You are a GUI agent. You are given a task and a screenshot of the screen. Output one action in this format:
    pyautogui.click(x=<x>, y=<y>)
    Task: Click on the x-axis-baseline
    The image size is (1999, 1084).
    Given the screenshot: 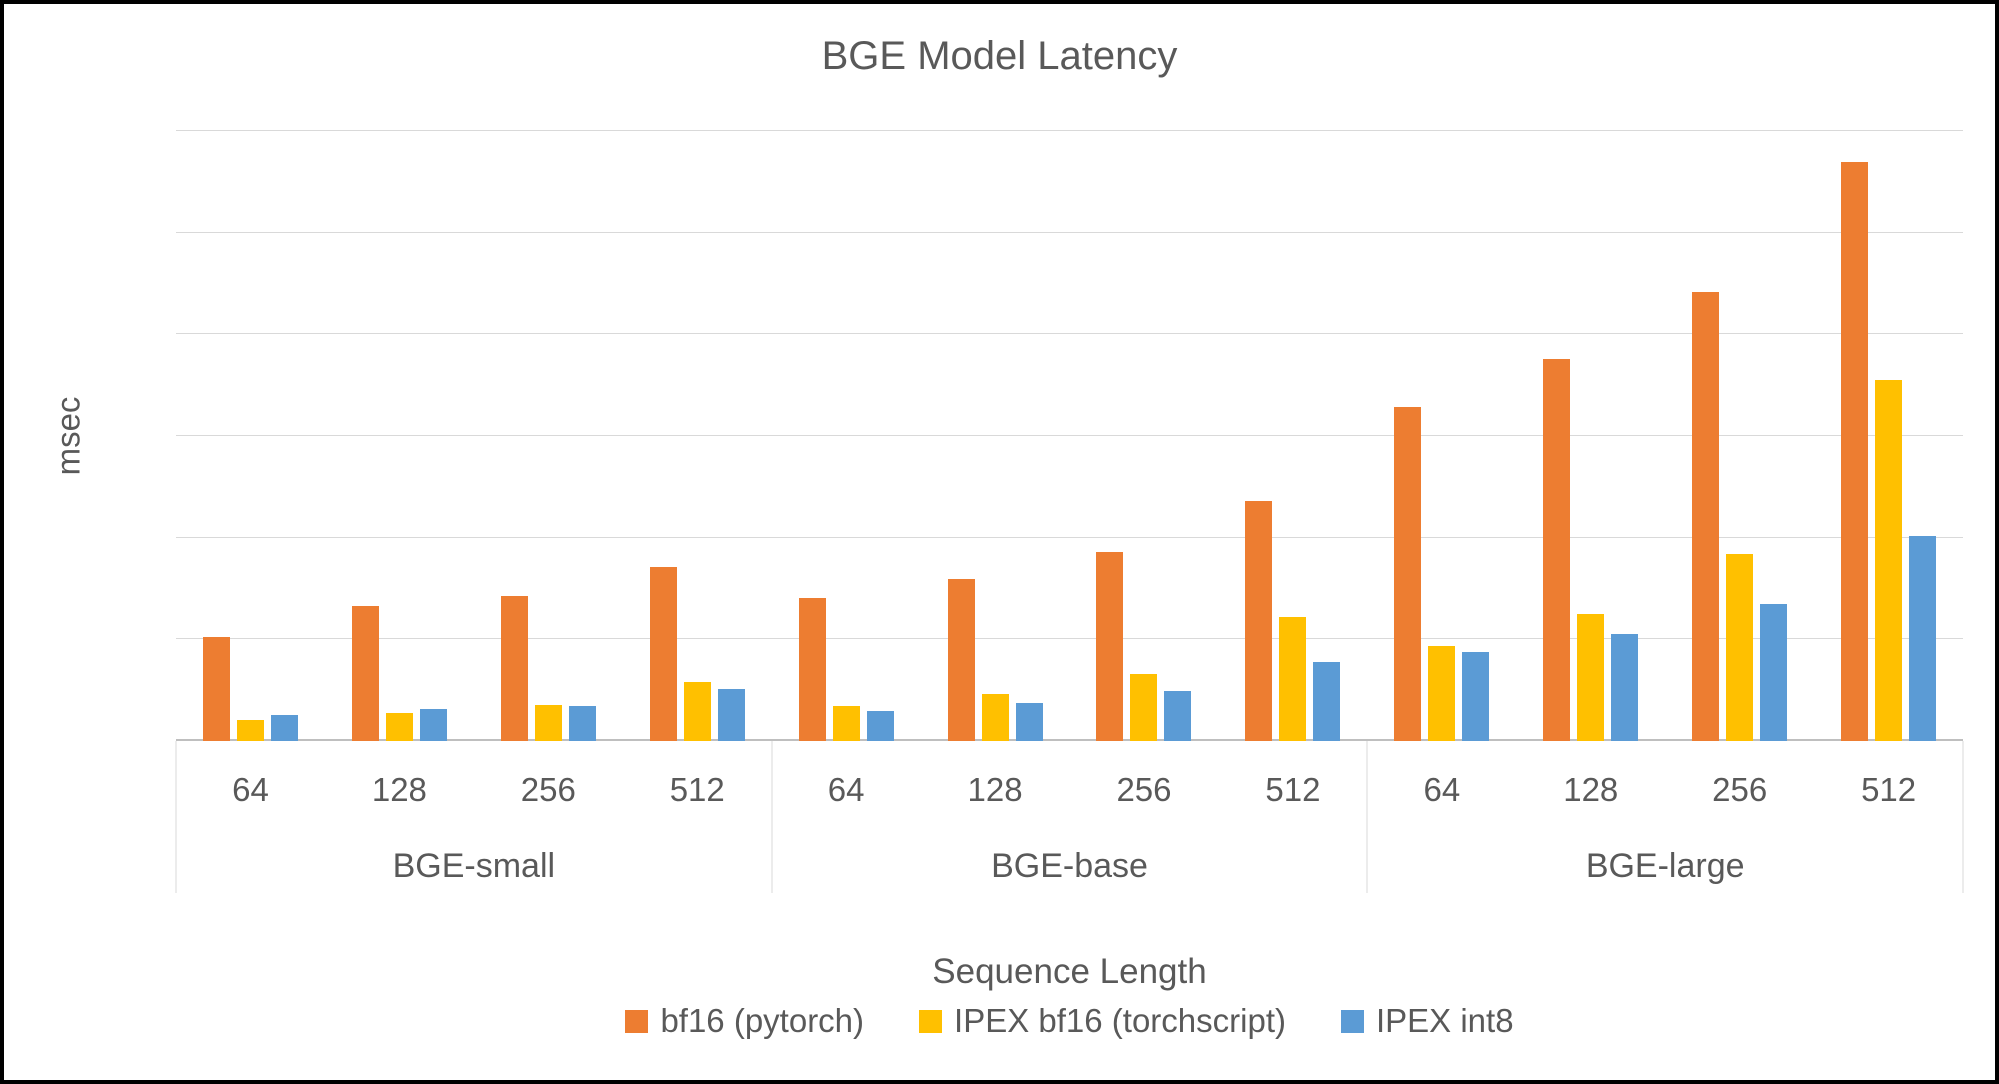 What is the action you would take?
    pyautogui.click(x=1069, y=740)
    